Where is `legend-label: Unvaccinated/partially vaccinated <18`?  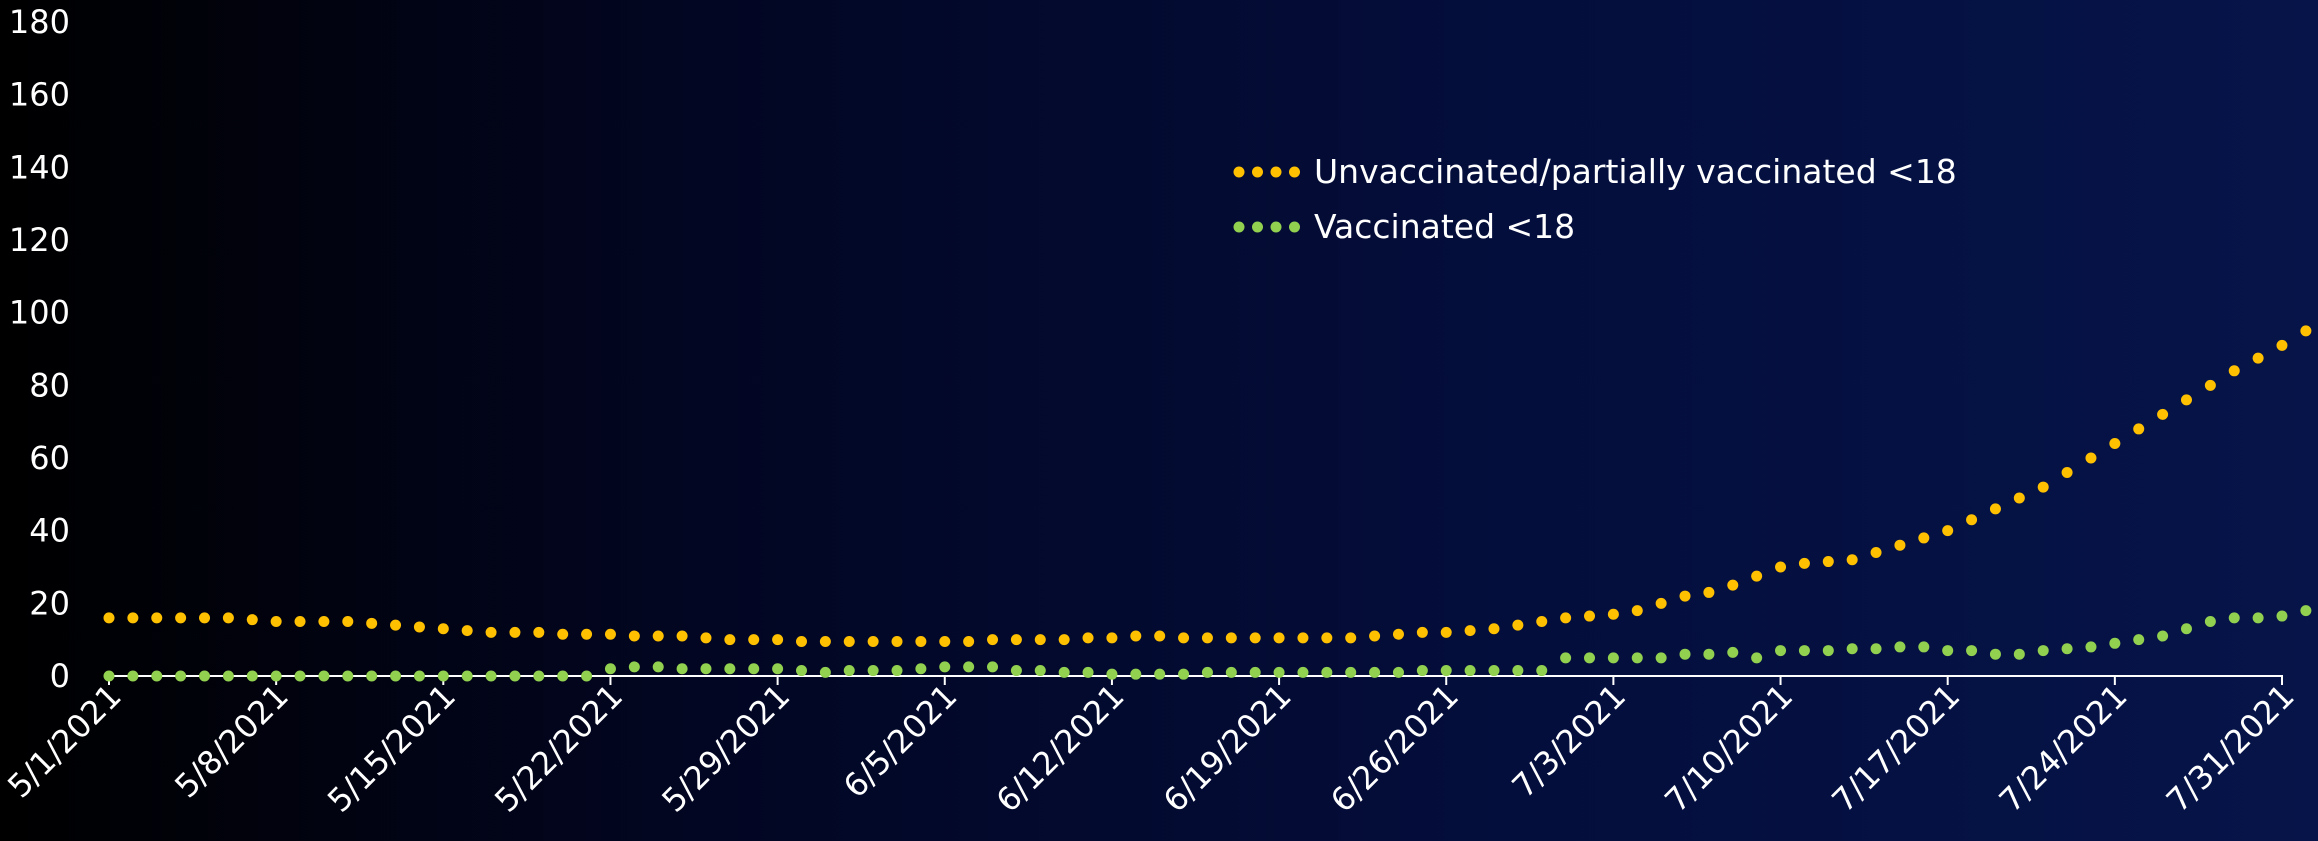 legend-label: Unvaccinated/partially vaccinated <18 is located at coordinates (1635, 171).